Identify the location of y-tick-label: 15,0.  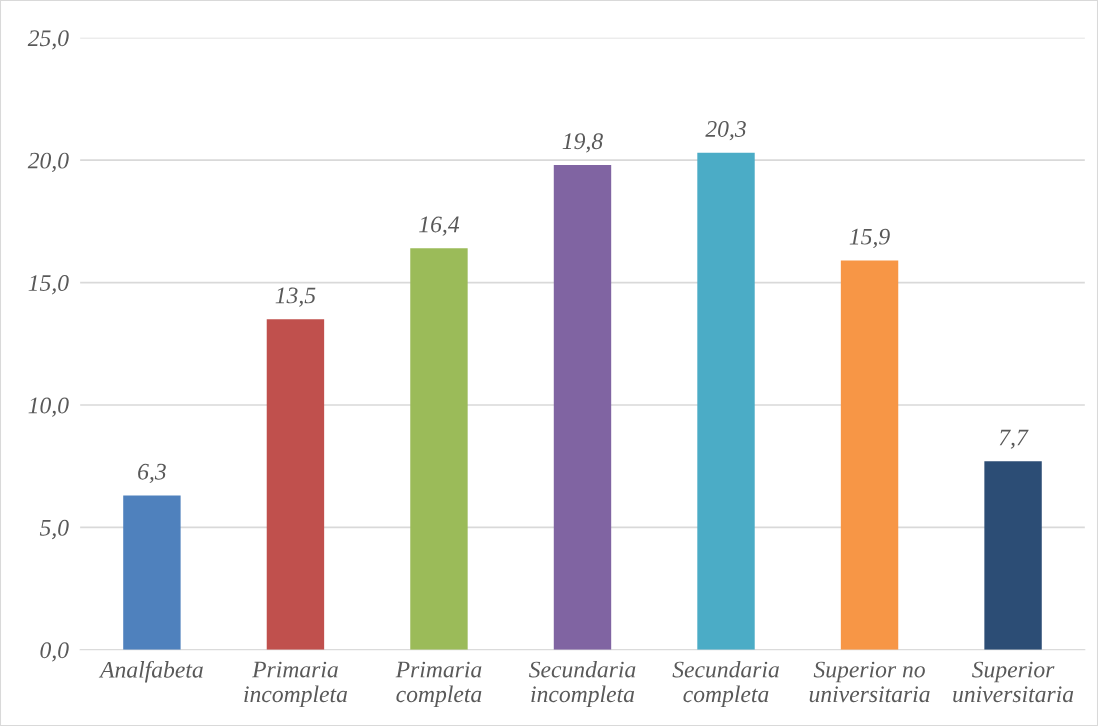
(48, 285).